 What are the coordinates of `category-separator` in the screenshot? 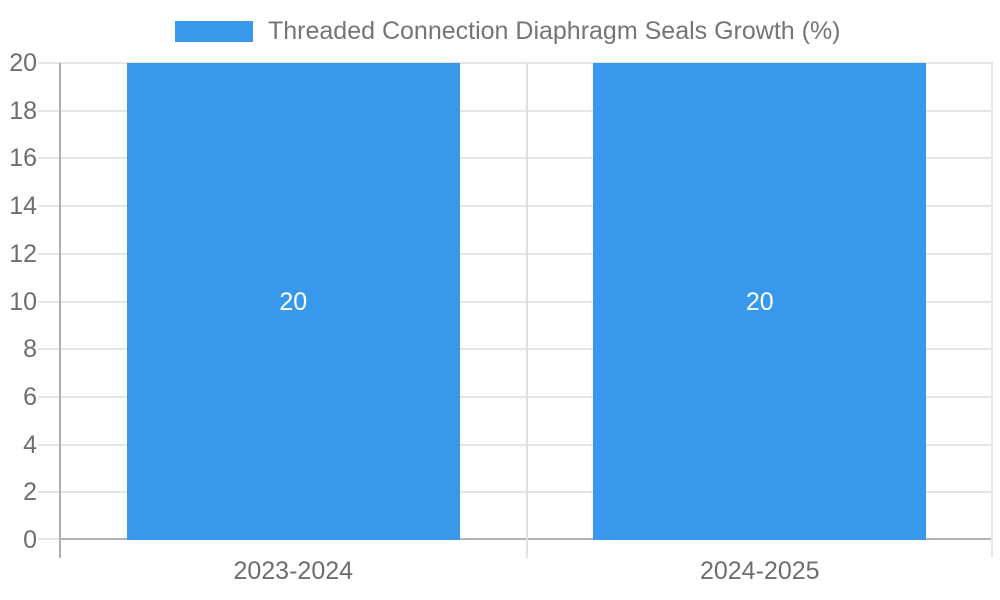 It's located at (526, 310).